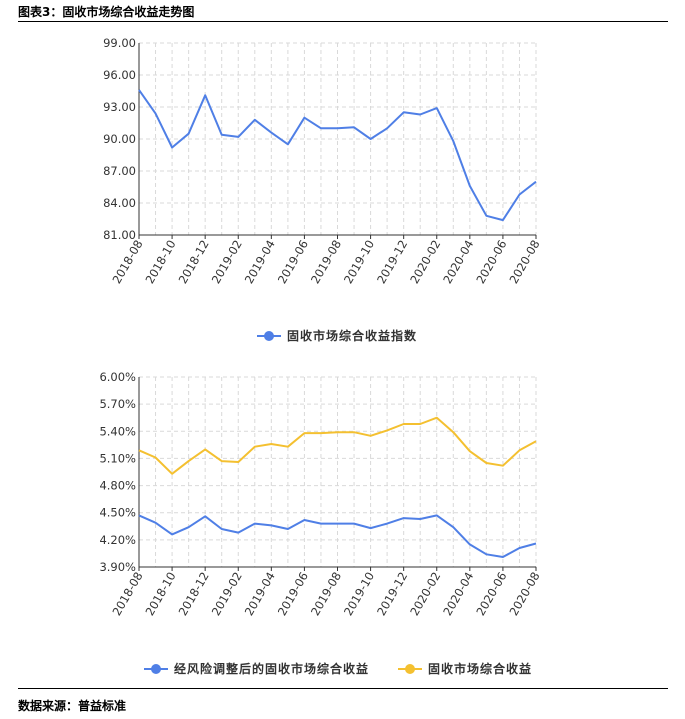 The width and height of the screenshot is (685, 719). What do you see at coordinates (117, 431) in the screenshot?
I see `y-tick-label: 5.40%` at bounding box center [117, 431].